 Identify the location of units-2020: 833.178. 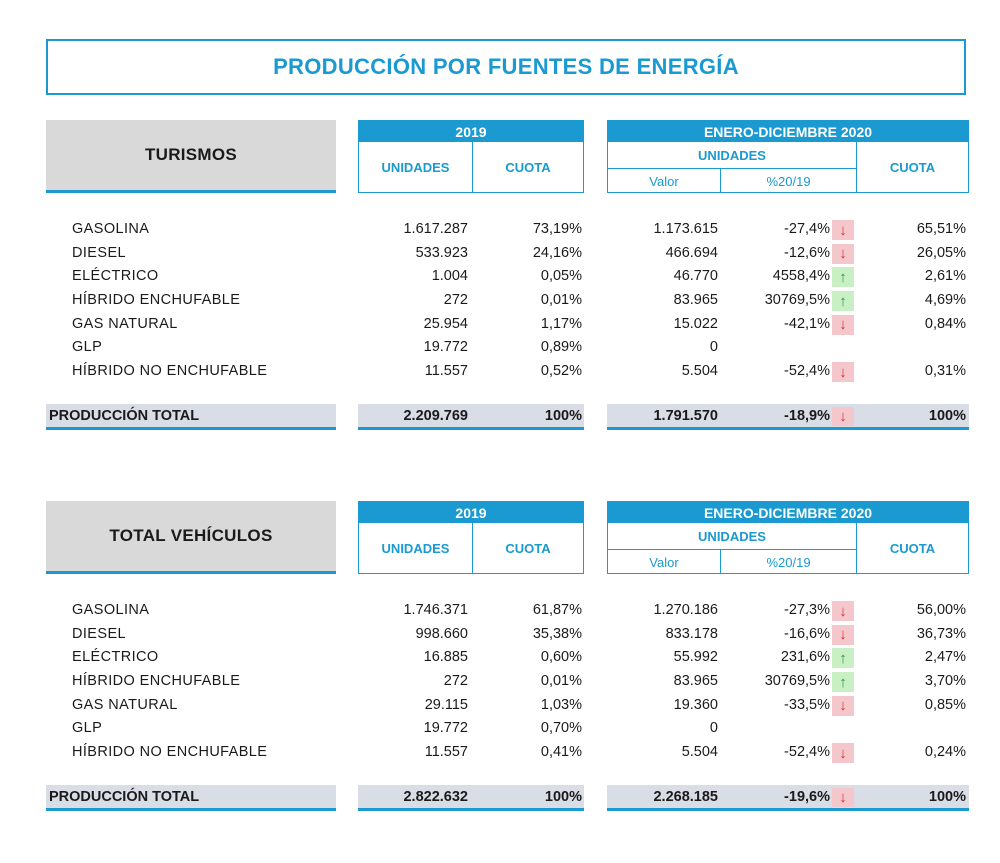
(691, 633).